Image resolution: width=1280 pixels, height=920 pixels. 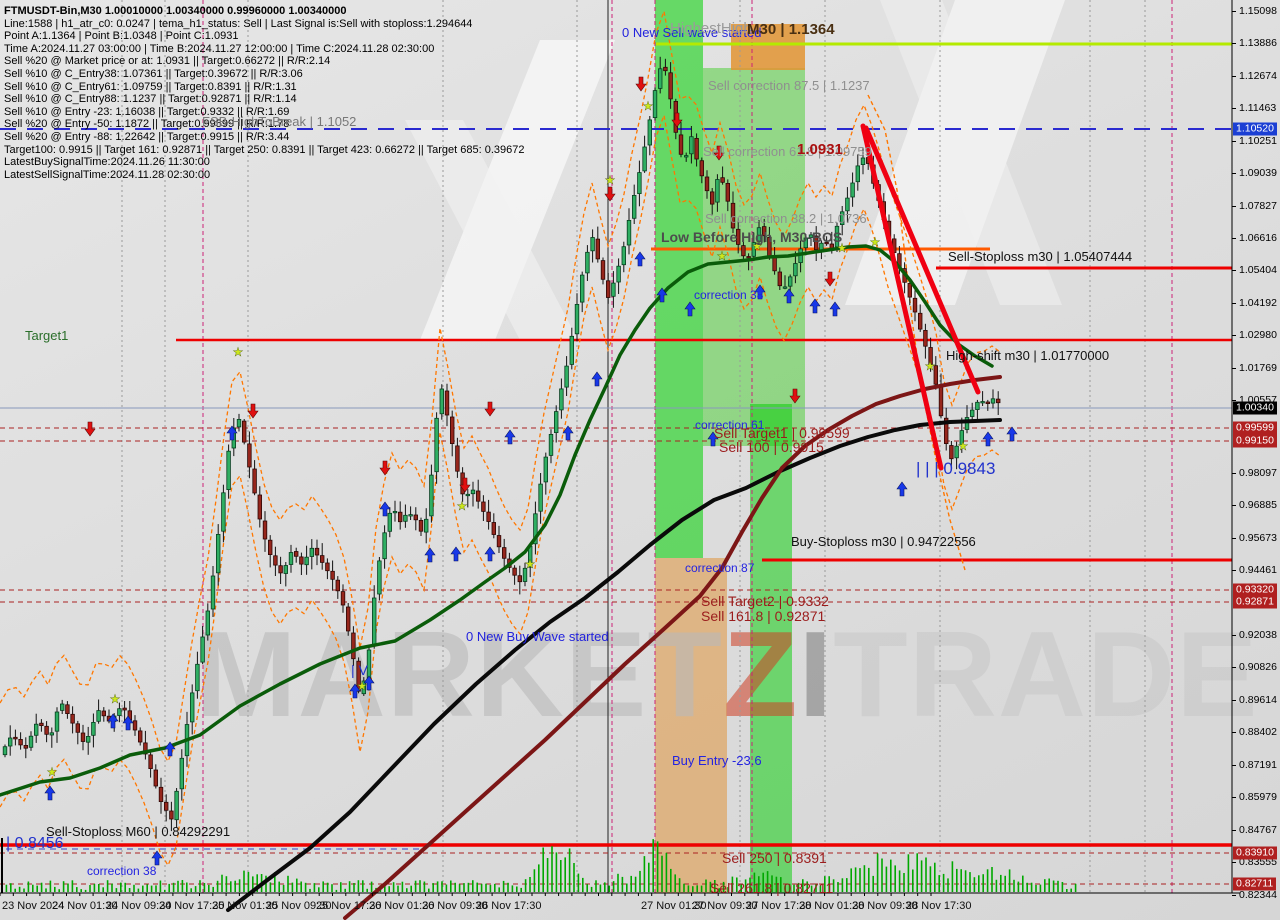 What do you see at coordinates (33, 906) in the screenshot?
I see `time-axis-label: 23 Nov 2024` at bounding box center [33, 906].